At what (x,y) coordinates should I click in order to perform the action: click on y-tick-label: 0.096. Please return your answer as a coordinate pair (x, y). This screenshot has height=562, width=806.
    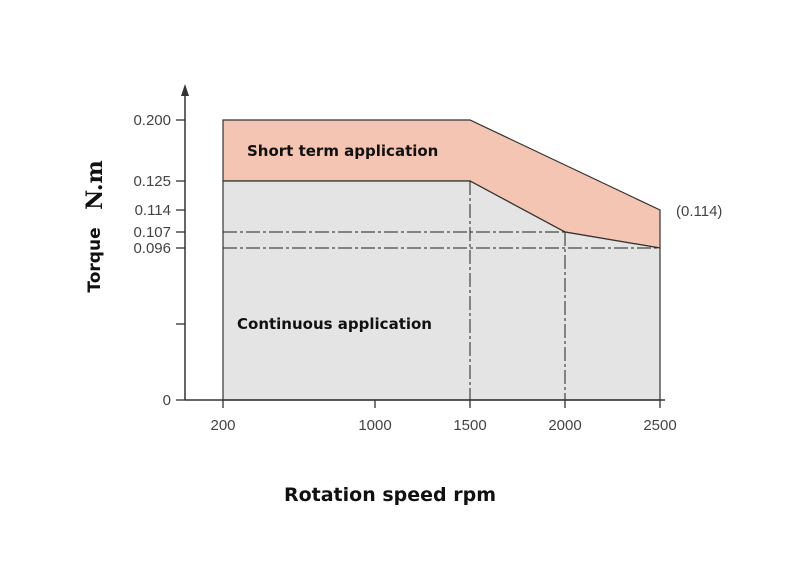
    Looking at the image, I should click on (152, 248).